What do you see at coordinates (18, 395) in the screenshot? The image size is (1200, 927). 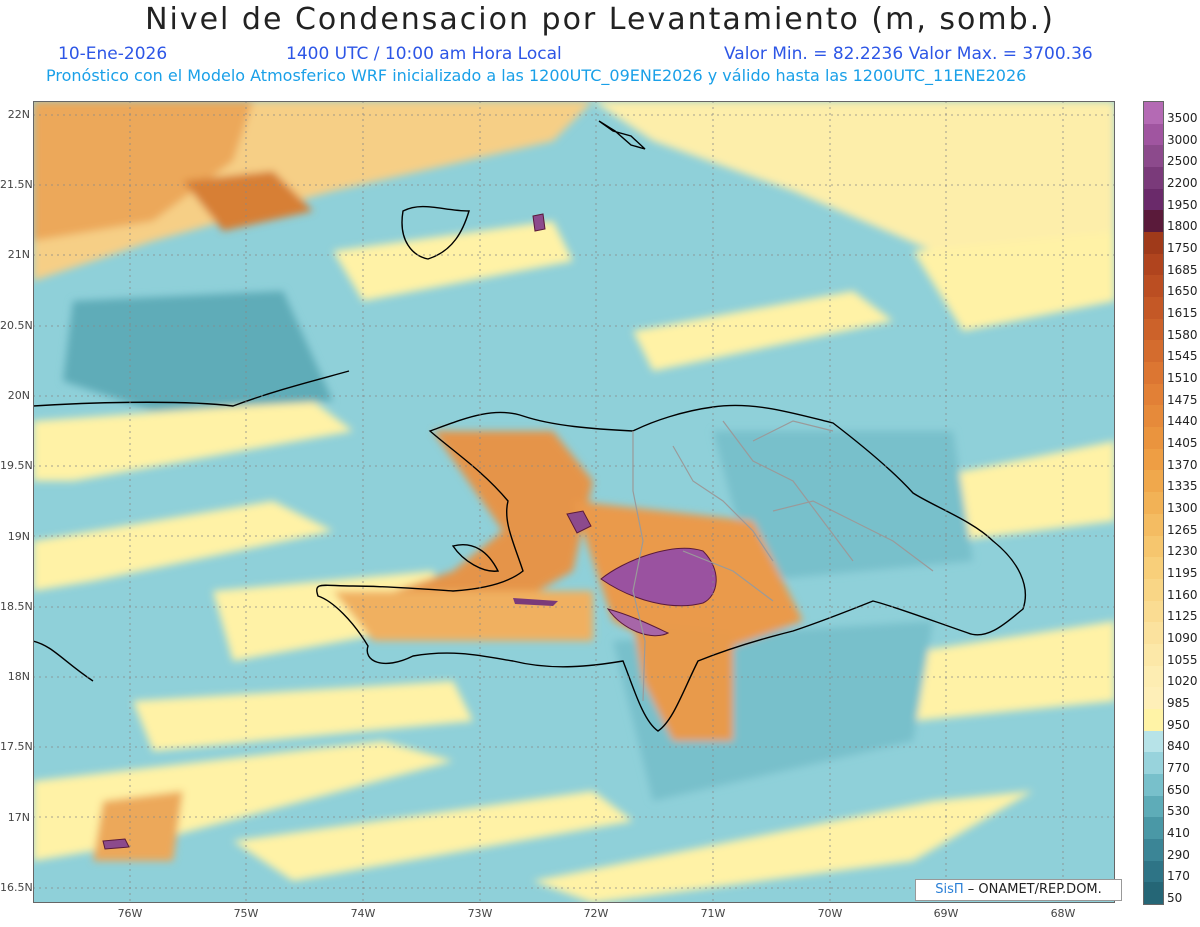 I see `lat-label: 20N` at bounding box center [18, 395].